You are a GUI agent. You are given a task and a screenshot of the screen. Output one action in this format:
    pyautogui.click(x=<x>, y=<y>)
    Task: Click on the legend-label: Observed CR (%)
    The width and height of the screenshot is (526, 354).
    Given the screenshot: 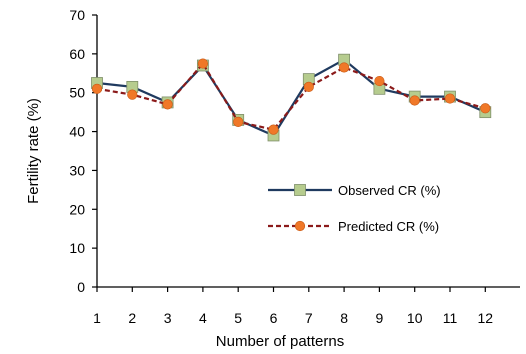 What is the action you would take?
    pyautogui.click(x=389, y=190)
    